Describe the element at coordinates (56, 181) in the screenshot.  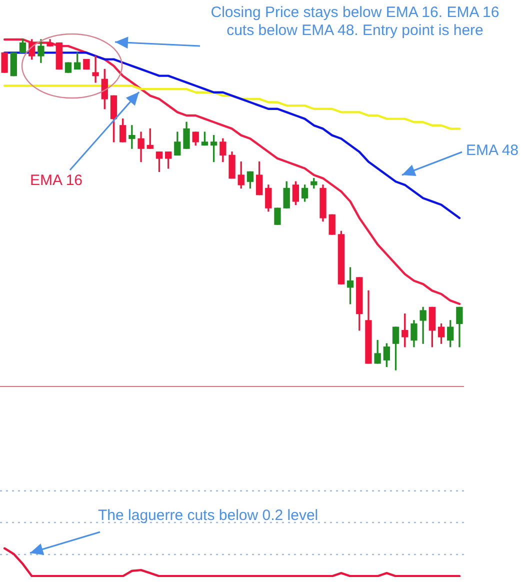
I see `text: EMA 16` at that location.